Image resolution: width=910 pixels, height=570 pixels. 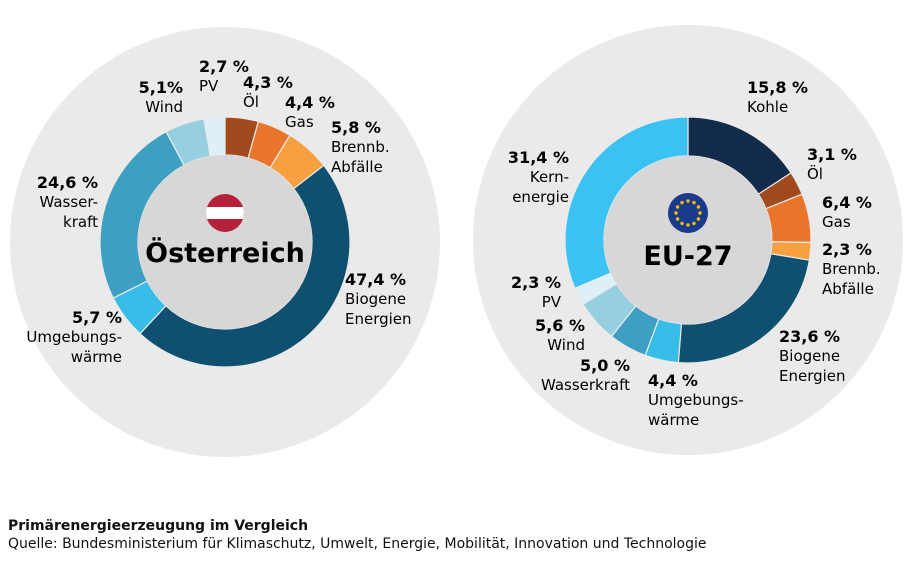 I want to click on data-label-value: 24,6 %, so click(x=67, y=182).